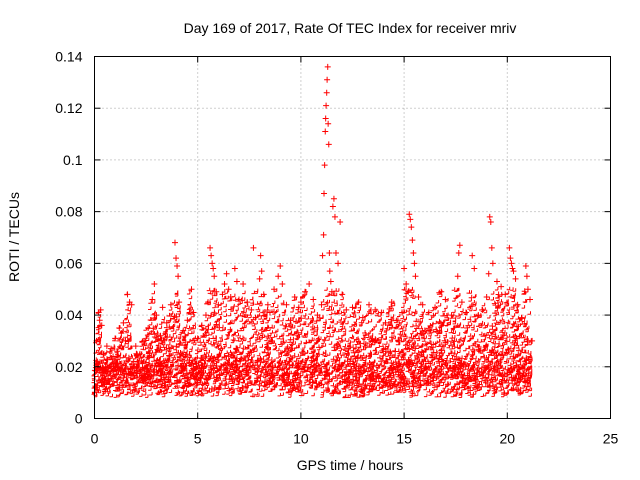 This screenshot has height=480, width=640. What do you see at coordinates (198, 439) in the screenshot?
I see `x-tick-label: 5` at bounding box center [198, 439].